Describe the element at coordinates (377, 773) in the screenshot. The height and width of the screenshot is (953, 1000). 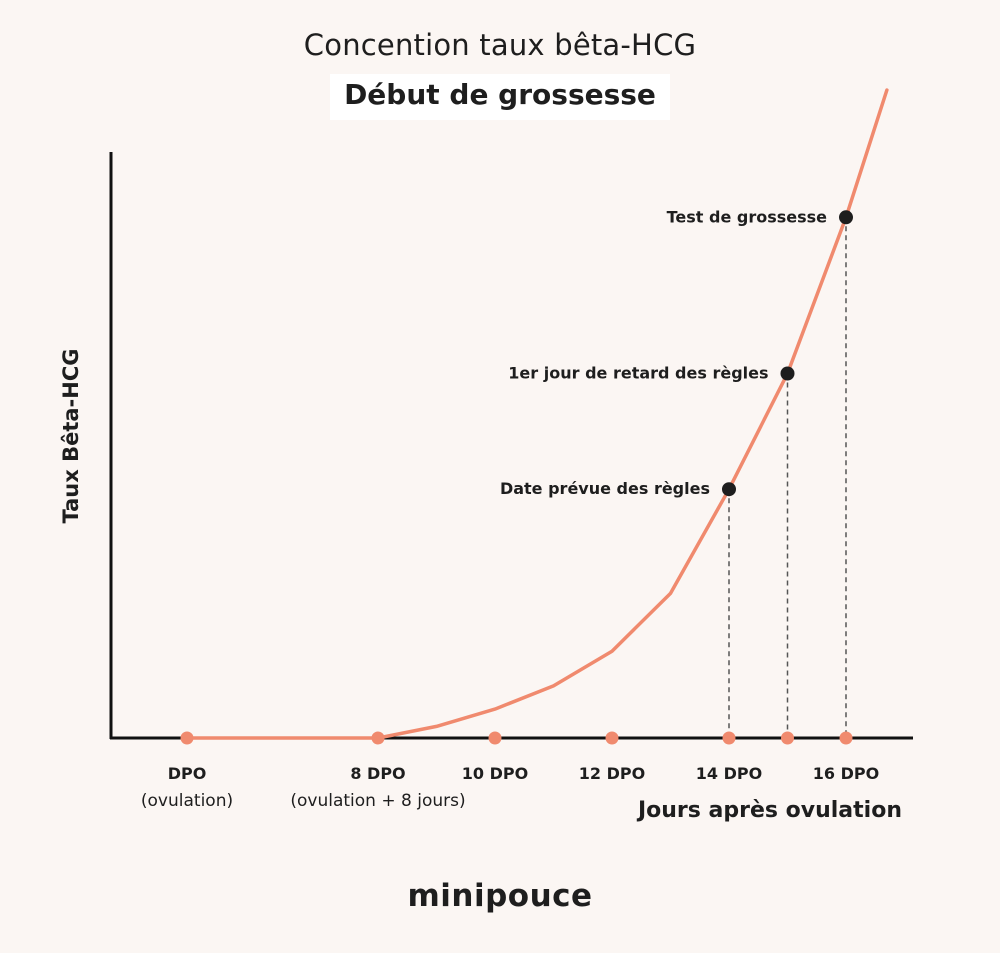
I see `x-tick-label-1: 8 DPO` at that location.